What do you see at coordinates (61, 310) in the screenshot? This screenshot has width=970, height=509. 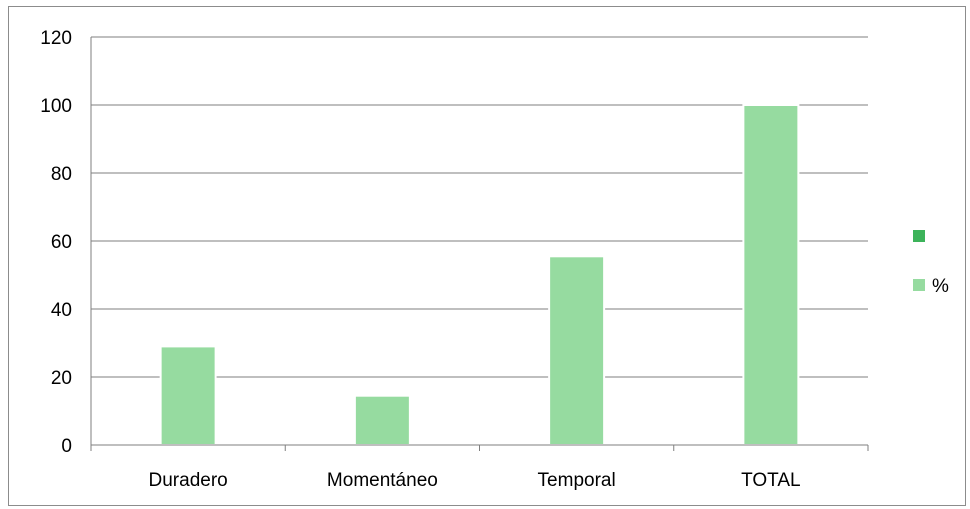 I see `y-tick-label: 40` at bounding box center [61, 310].